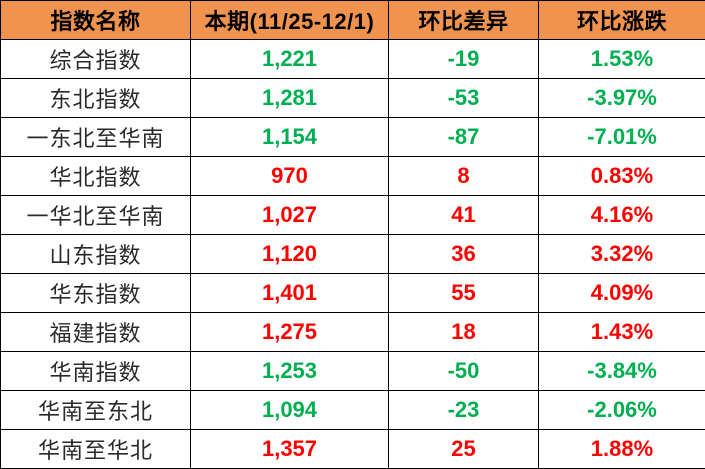 The image size is (705, 469). I want to click on cell-index-name: 华北指数, so click(96, 176).